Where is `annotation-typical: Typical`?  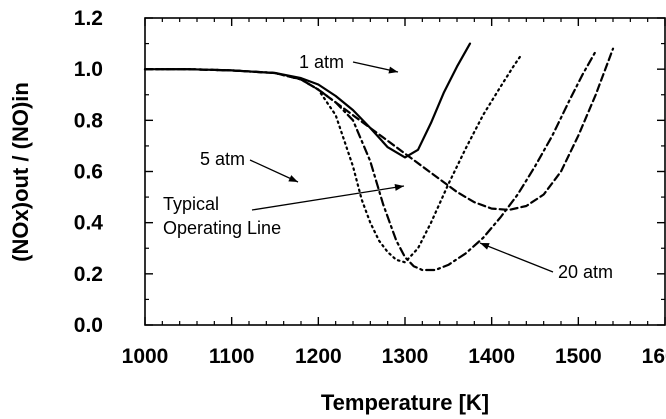 annotation-typical: Typical is located at coordinates (191, 204).